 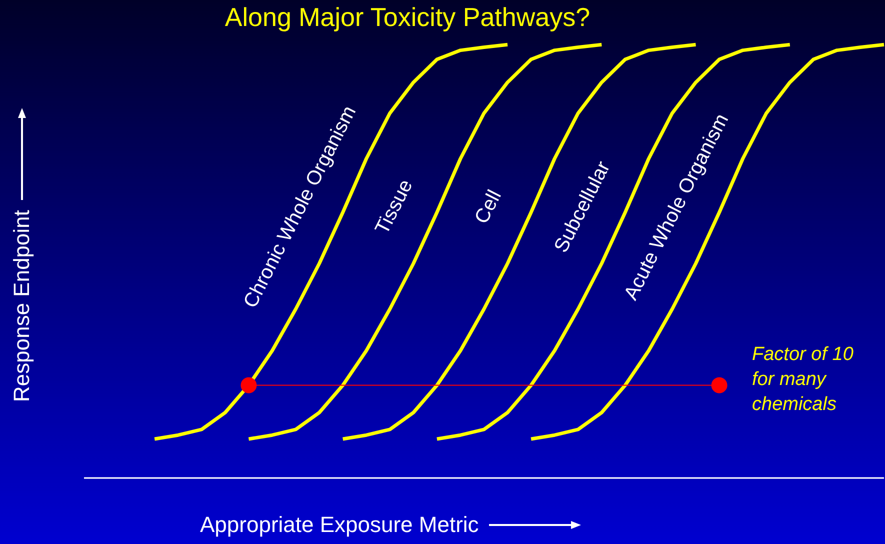 I want to click on text: Cell, so click(x=488, y=207).